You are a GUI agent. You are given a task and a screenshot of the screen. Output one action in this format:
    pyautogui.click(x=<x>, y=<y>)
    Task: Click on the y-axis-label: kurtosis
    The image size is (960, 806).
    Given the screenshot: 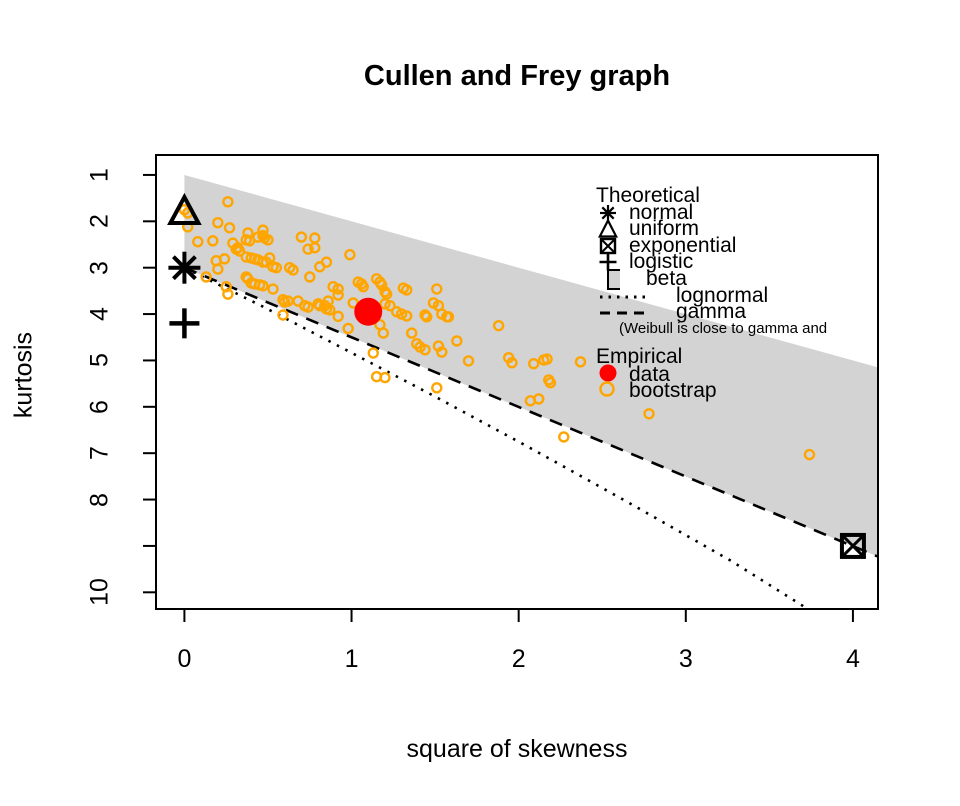 What is the action you would take?
    pyautogui.click(x=23, y=375)
    